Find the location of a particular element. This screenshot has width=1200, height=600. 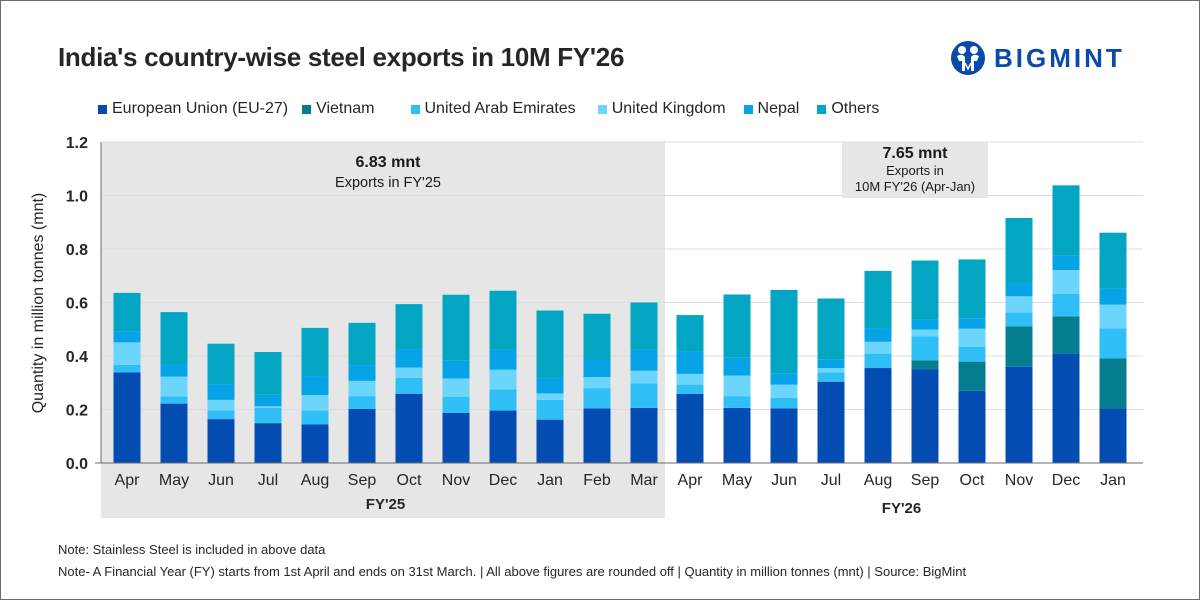

fy26-total-value: 7.65 mnt is located at coordinates (916, 153).